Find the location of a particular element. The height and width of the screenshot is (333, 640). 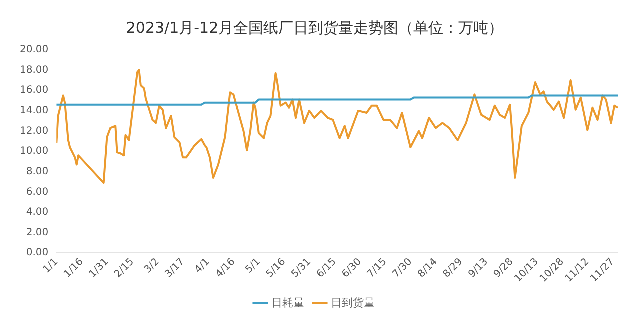

y-tick-label: 12.00 is located at coordinates (34, 131).